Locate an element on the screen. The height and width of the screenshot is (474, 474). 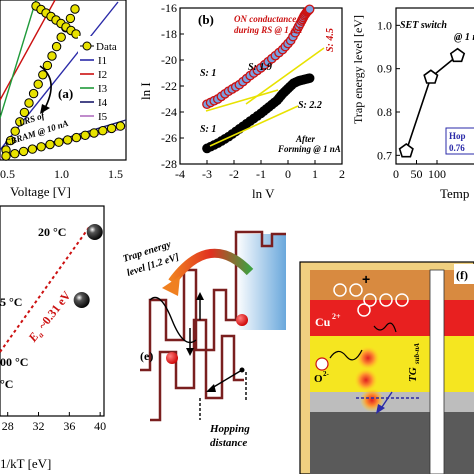
panel-b-axes: -4 -3 -2 -1 0 1 2 -16 -18 -20 -22 -24 -26 -28 is located at coordinates (253, 91).